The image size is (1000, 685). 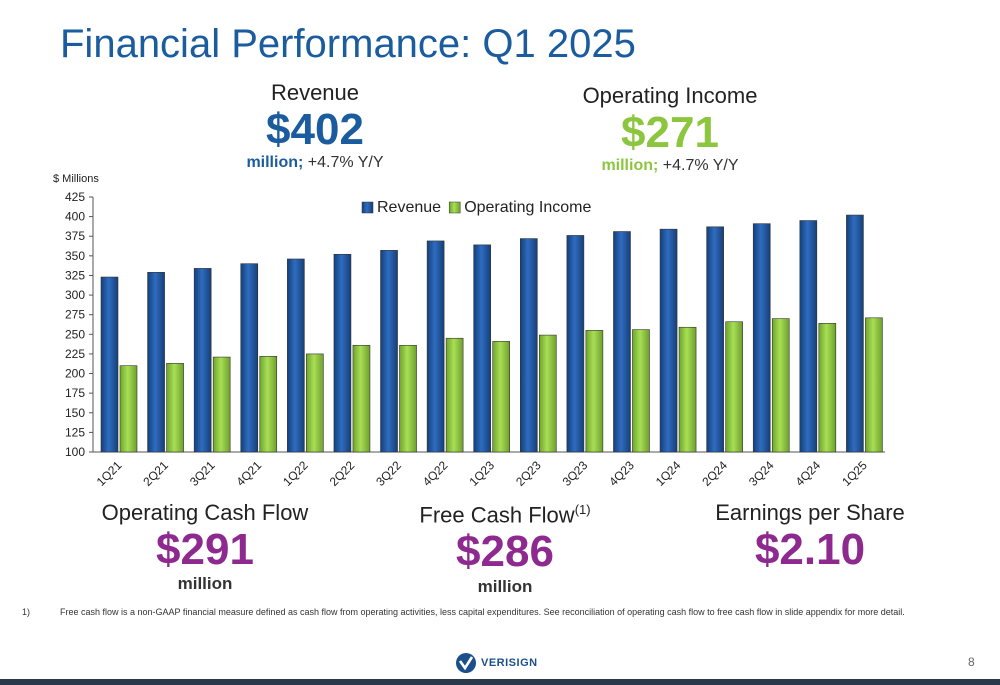 What do you see at coordinates (345, 163) in the screenshot?
I see `revenue-change: +4.7% Y/Y` at bounding box center [345, 163].